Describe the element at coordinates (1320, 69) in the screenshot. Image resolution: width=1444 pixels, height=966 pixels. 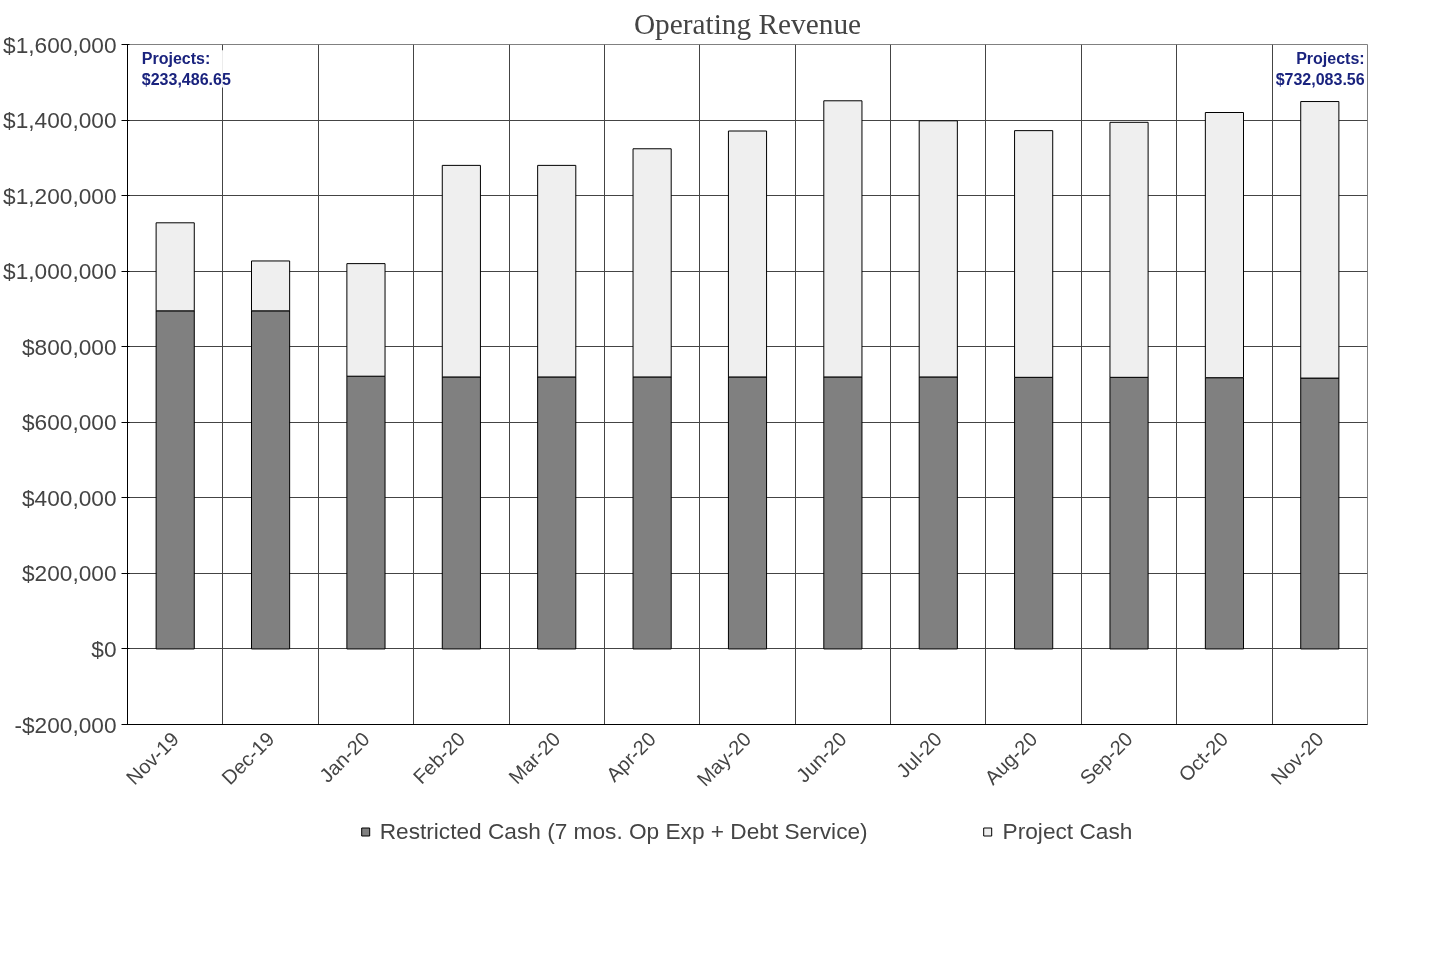
I see `annotation: Projects: $732,083.56` at that location.